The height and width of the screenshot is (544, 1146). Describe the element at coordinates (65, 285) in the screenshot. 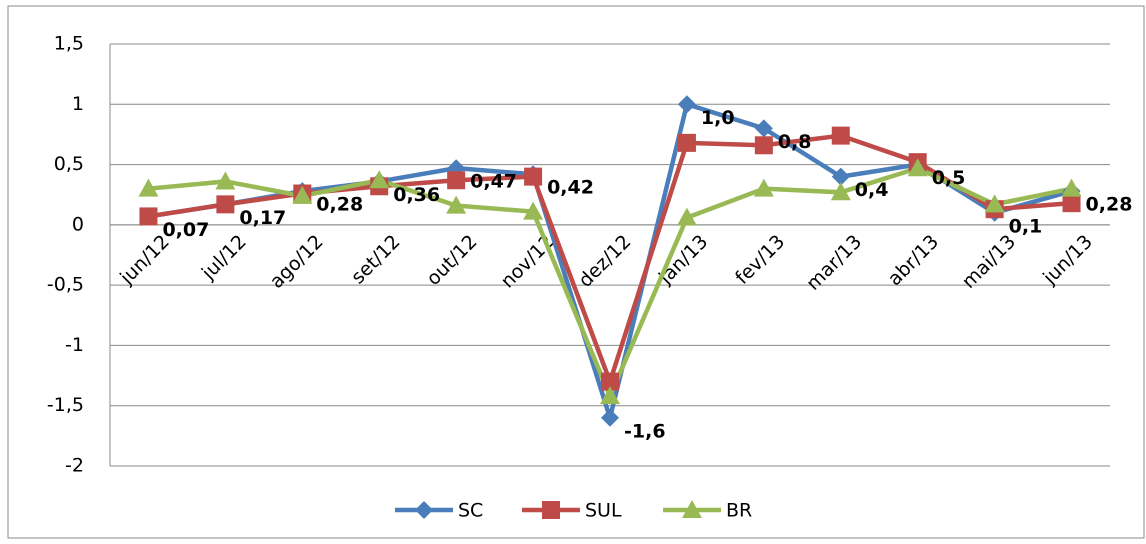

I see `y-tick-label: -0,5` at that location.